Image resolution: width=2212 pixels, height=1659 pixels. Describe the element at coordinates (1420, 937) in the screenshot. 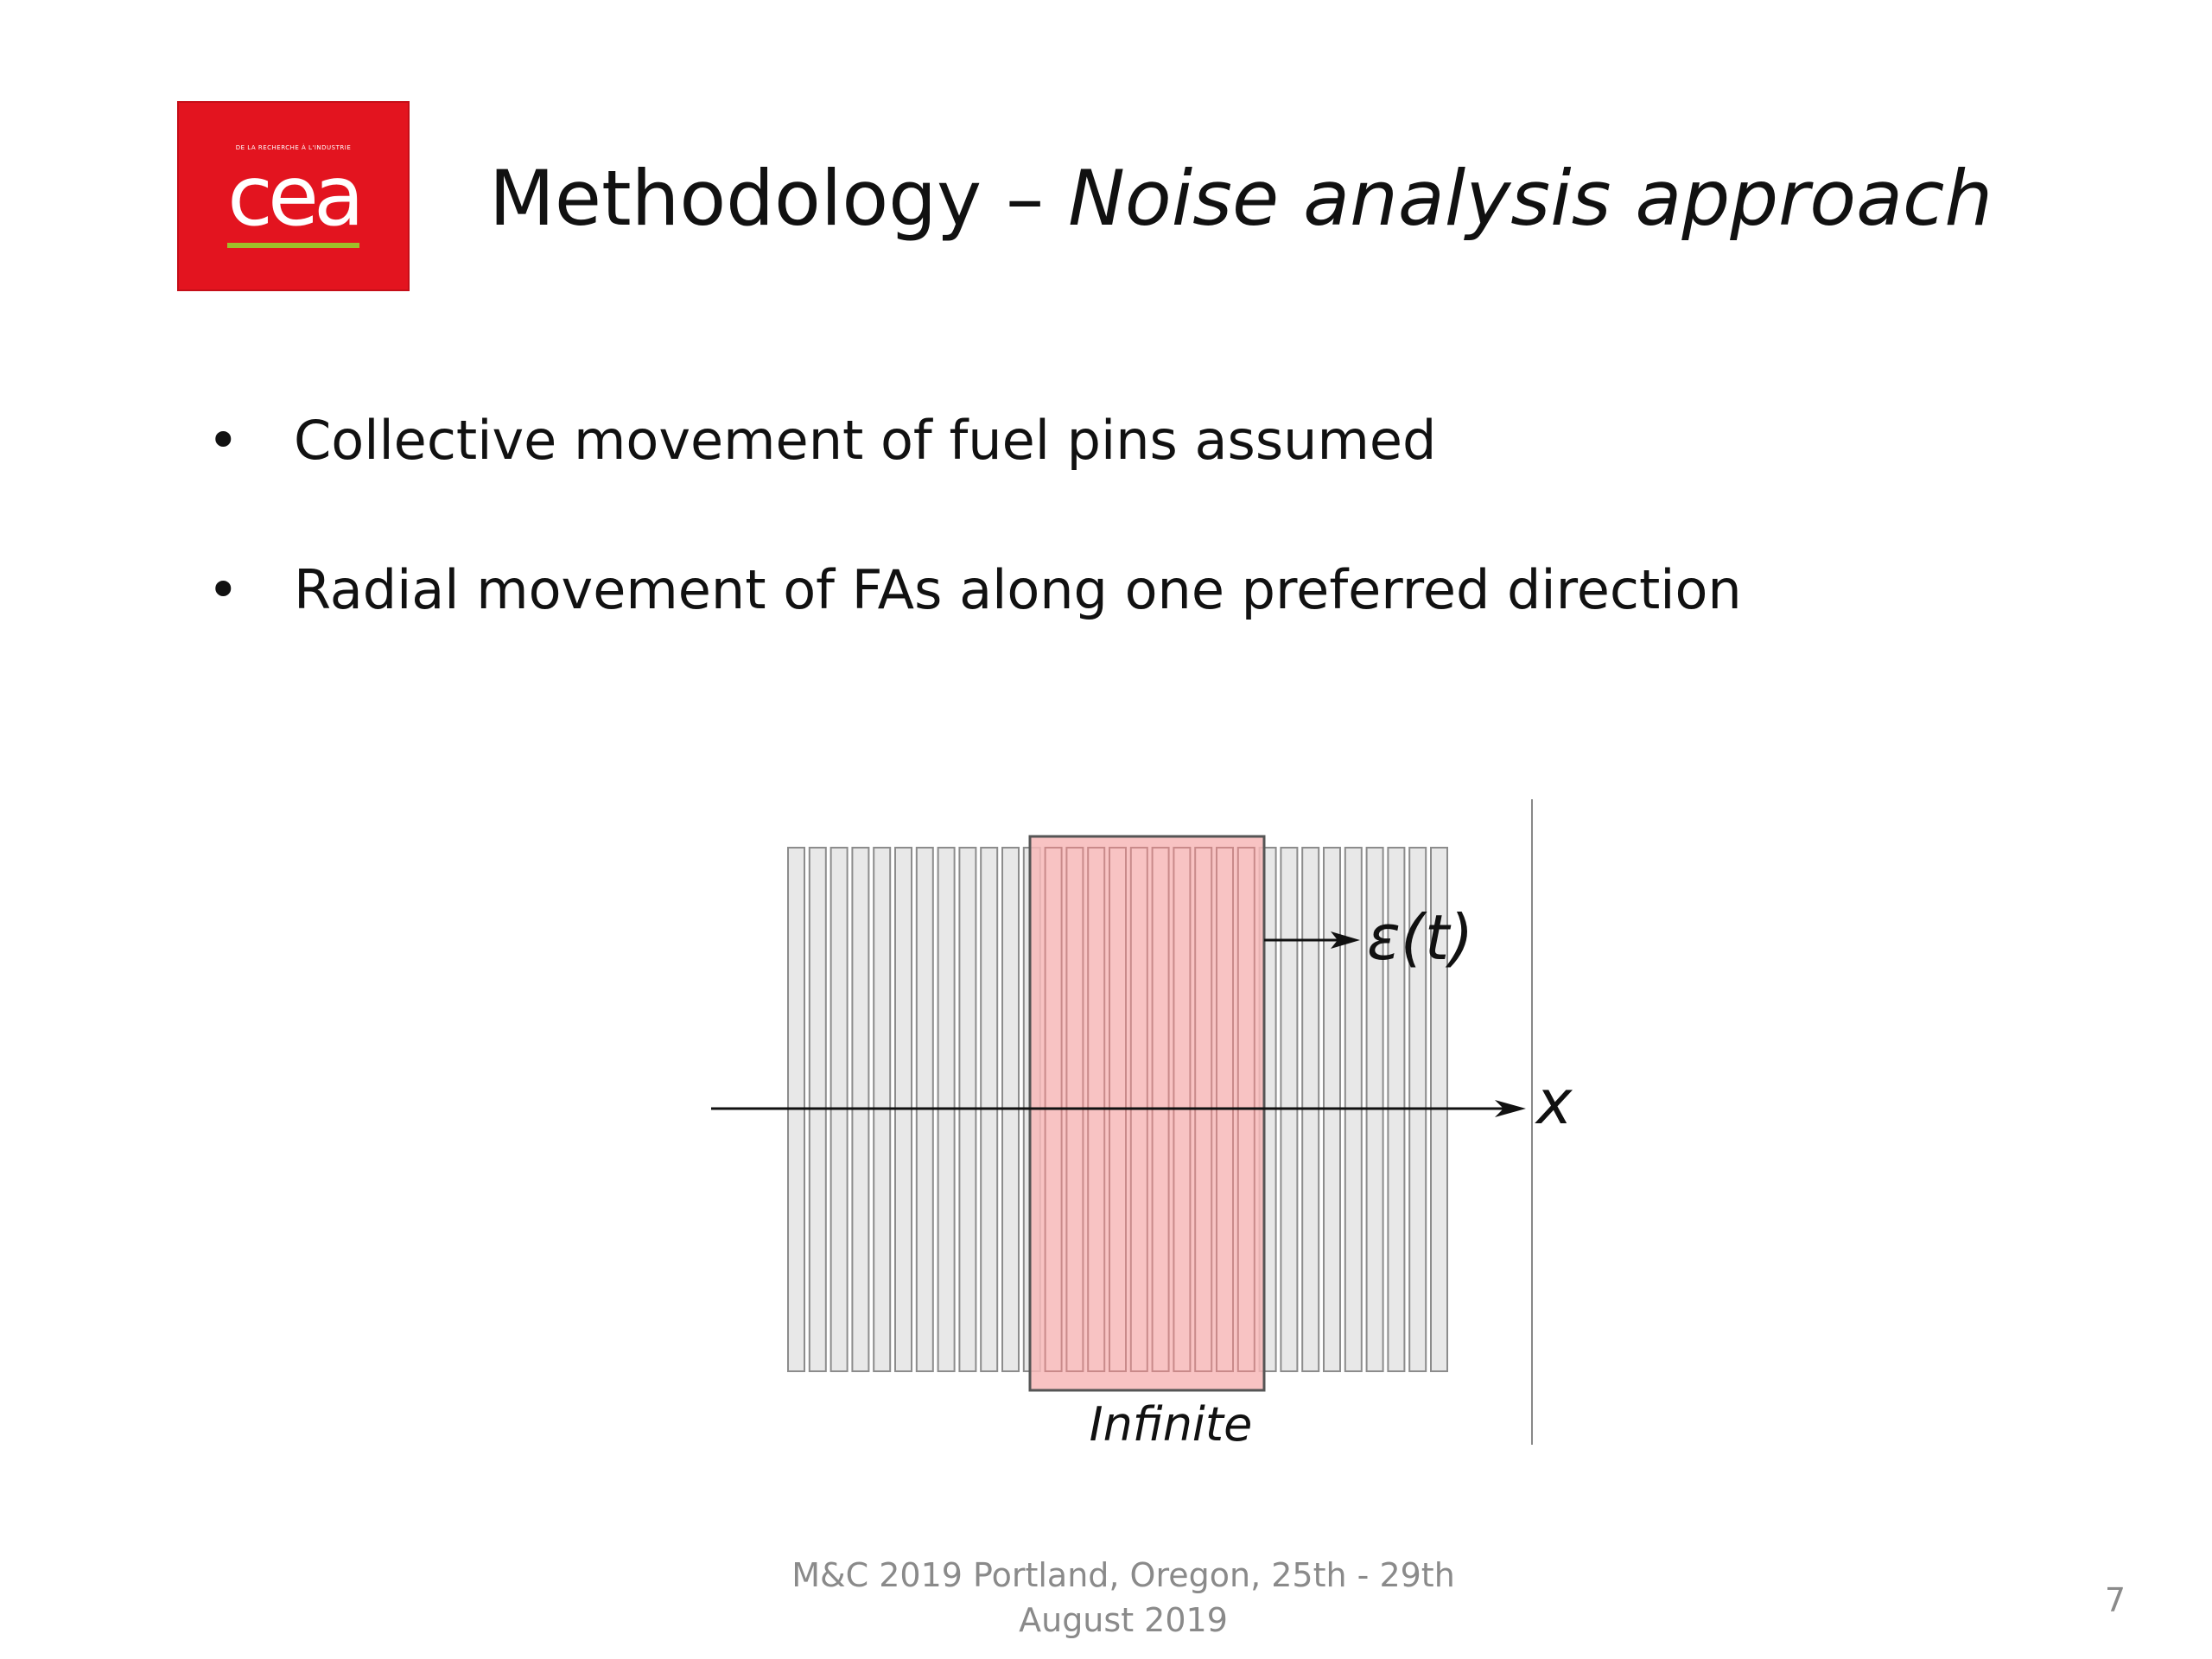

I see `displacement-label: ε(t)` at that location.